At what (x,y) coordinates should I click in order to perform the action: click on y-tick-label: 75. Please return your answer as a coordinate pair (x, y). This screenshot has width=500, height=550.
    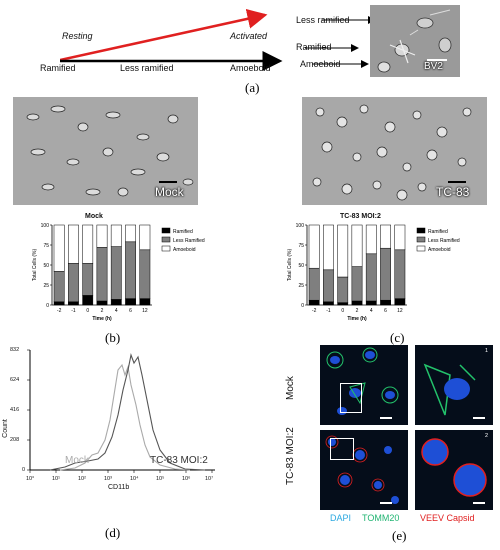
    Looking at the image, I should click on (301, 246).